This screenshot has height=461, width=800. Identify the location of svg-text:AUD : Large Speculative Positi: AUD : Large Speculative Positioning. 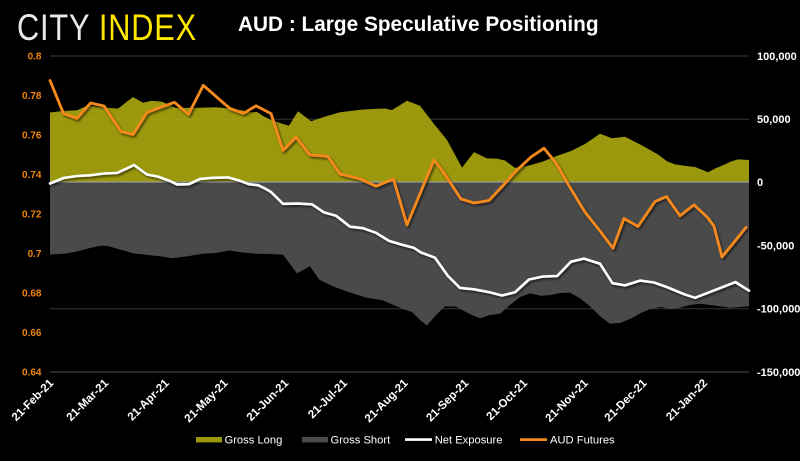
(418, 24).